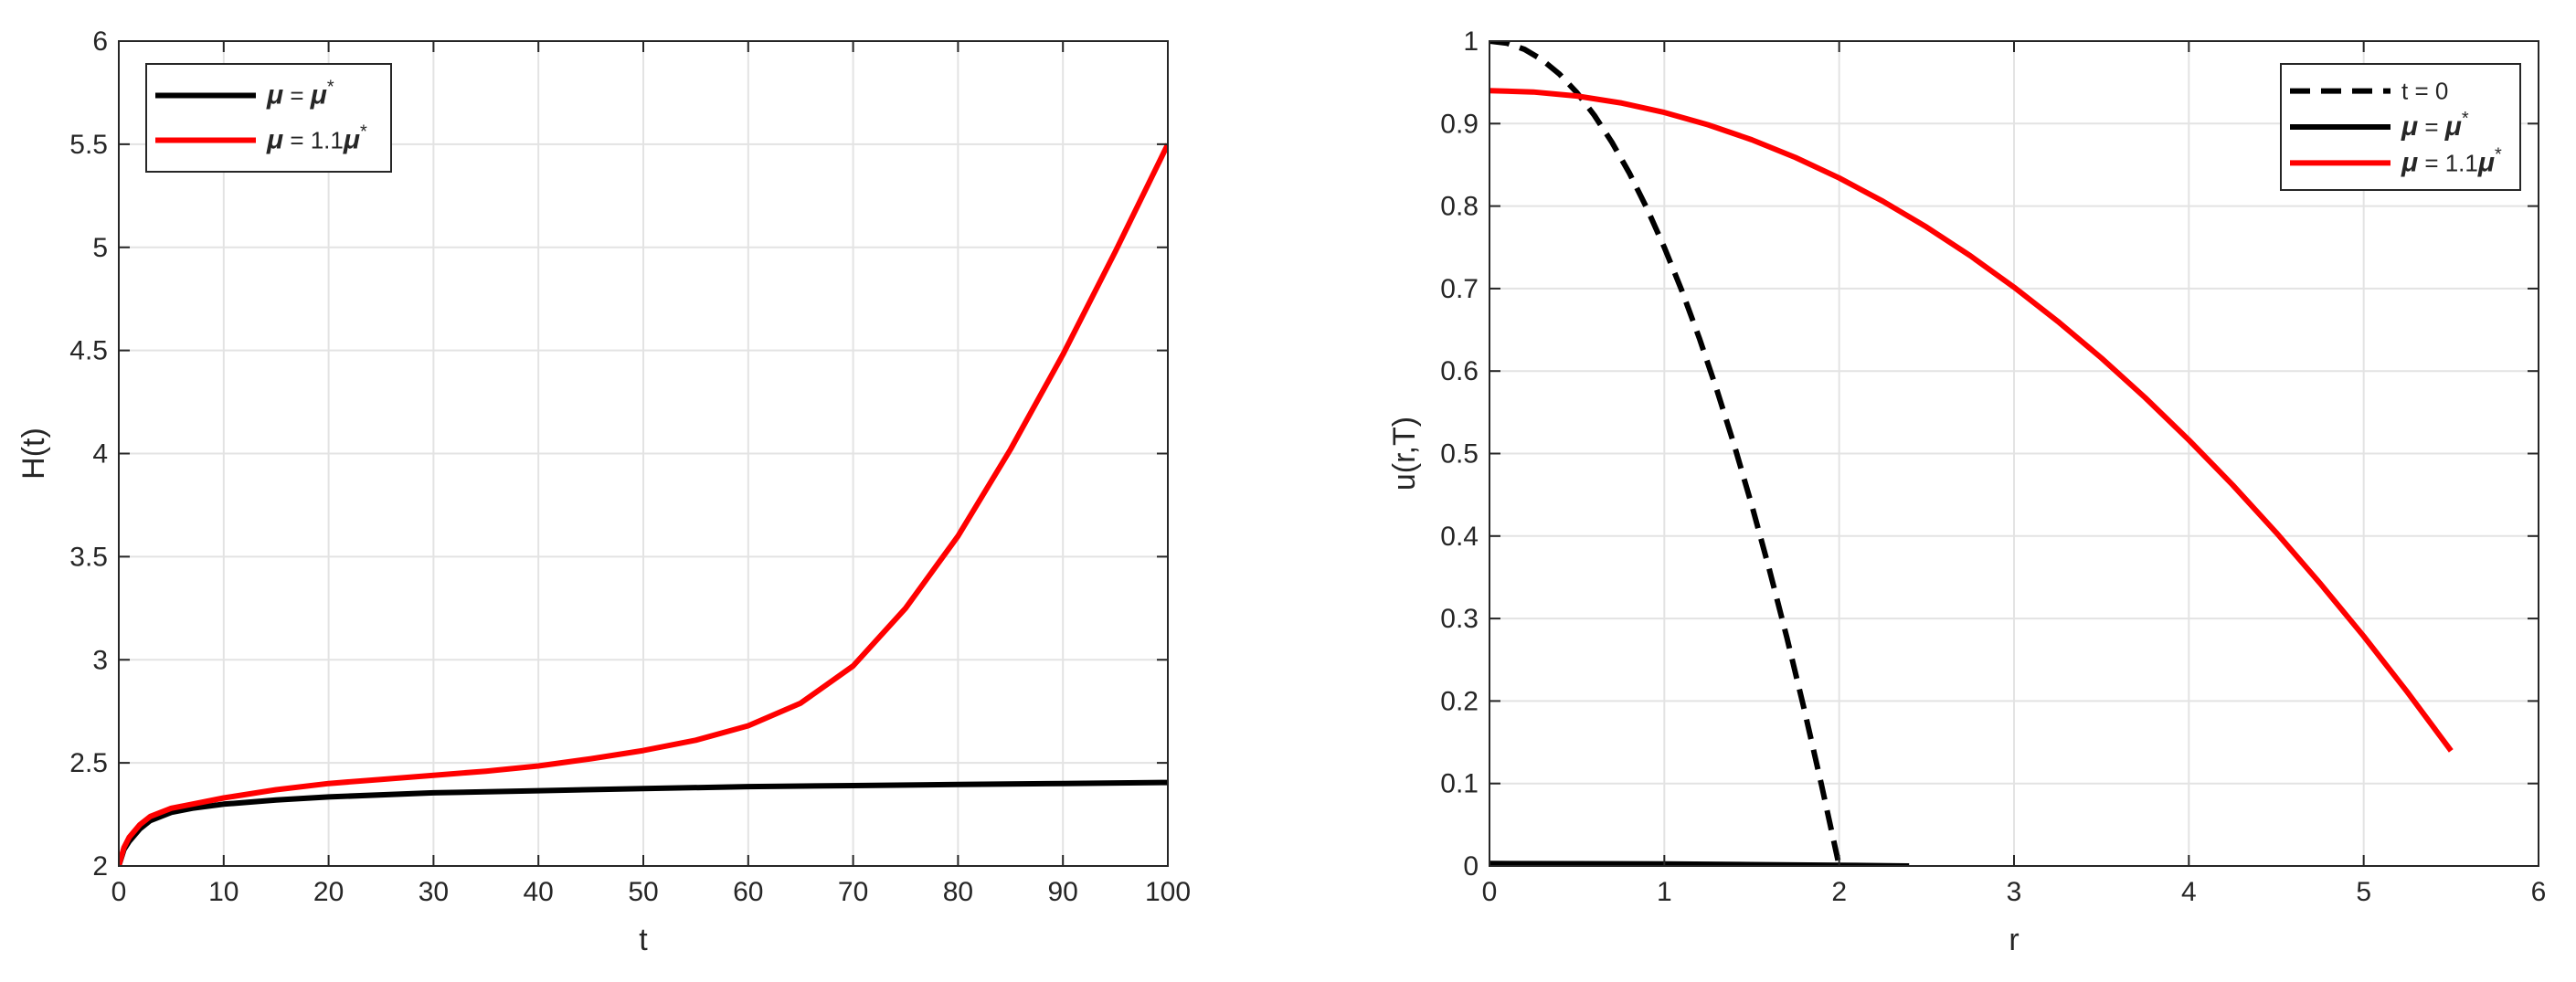  I want to click on y-tick-label: 5, so click(100, 248).